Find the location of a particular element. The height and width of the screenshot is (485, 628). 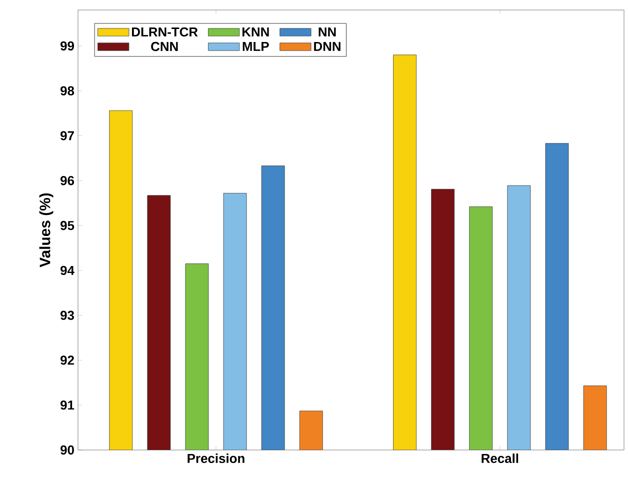

y-tick-label: 93 is located at coordinates (67, 315).